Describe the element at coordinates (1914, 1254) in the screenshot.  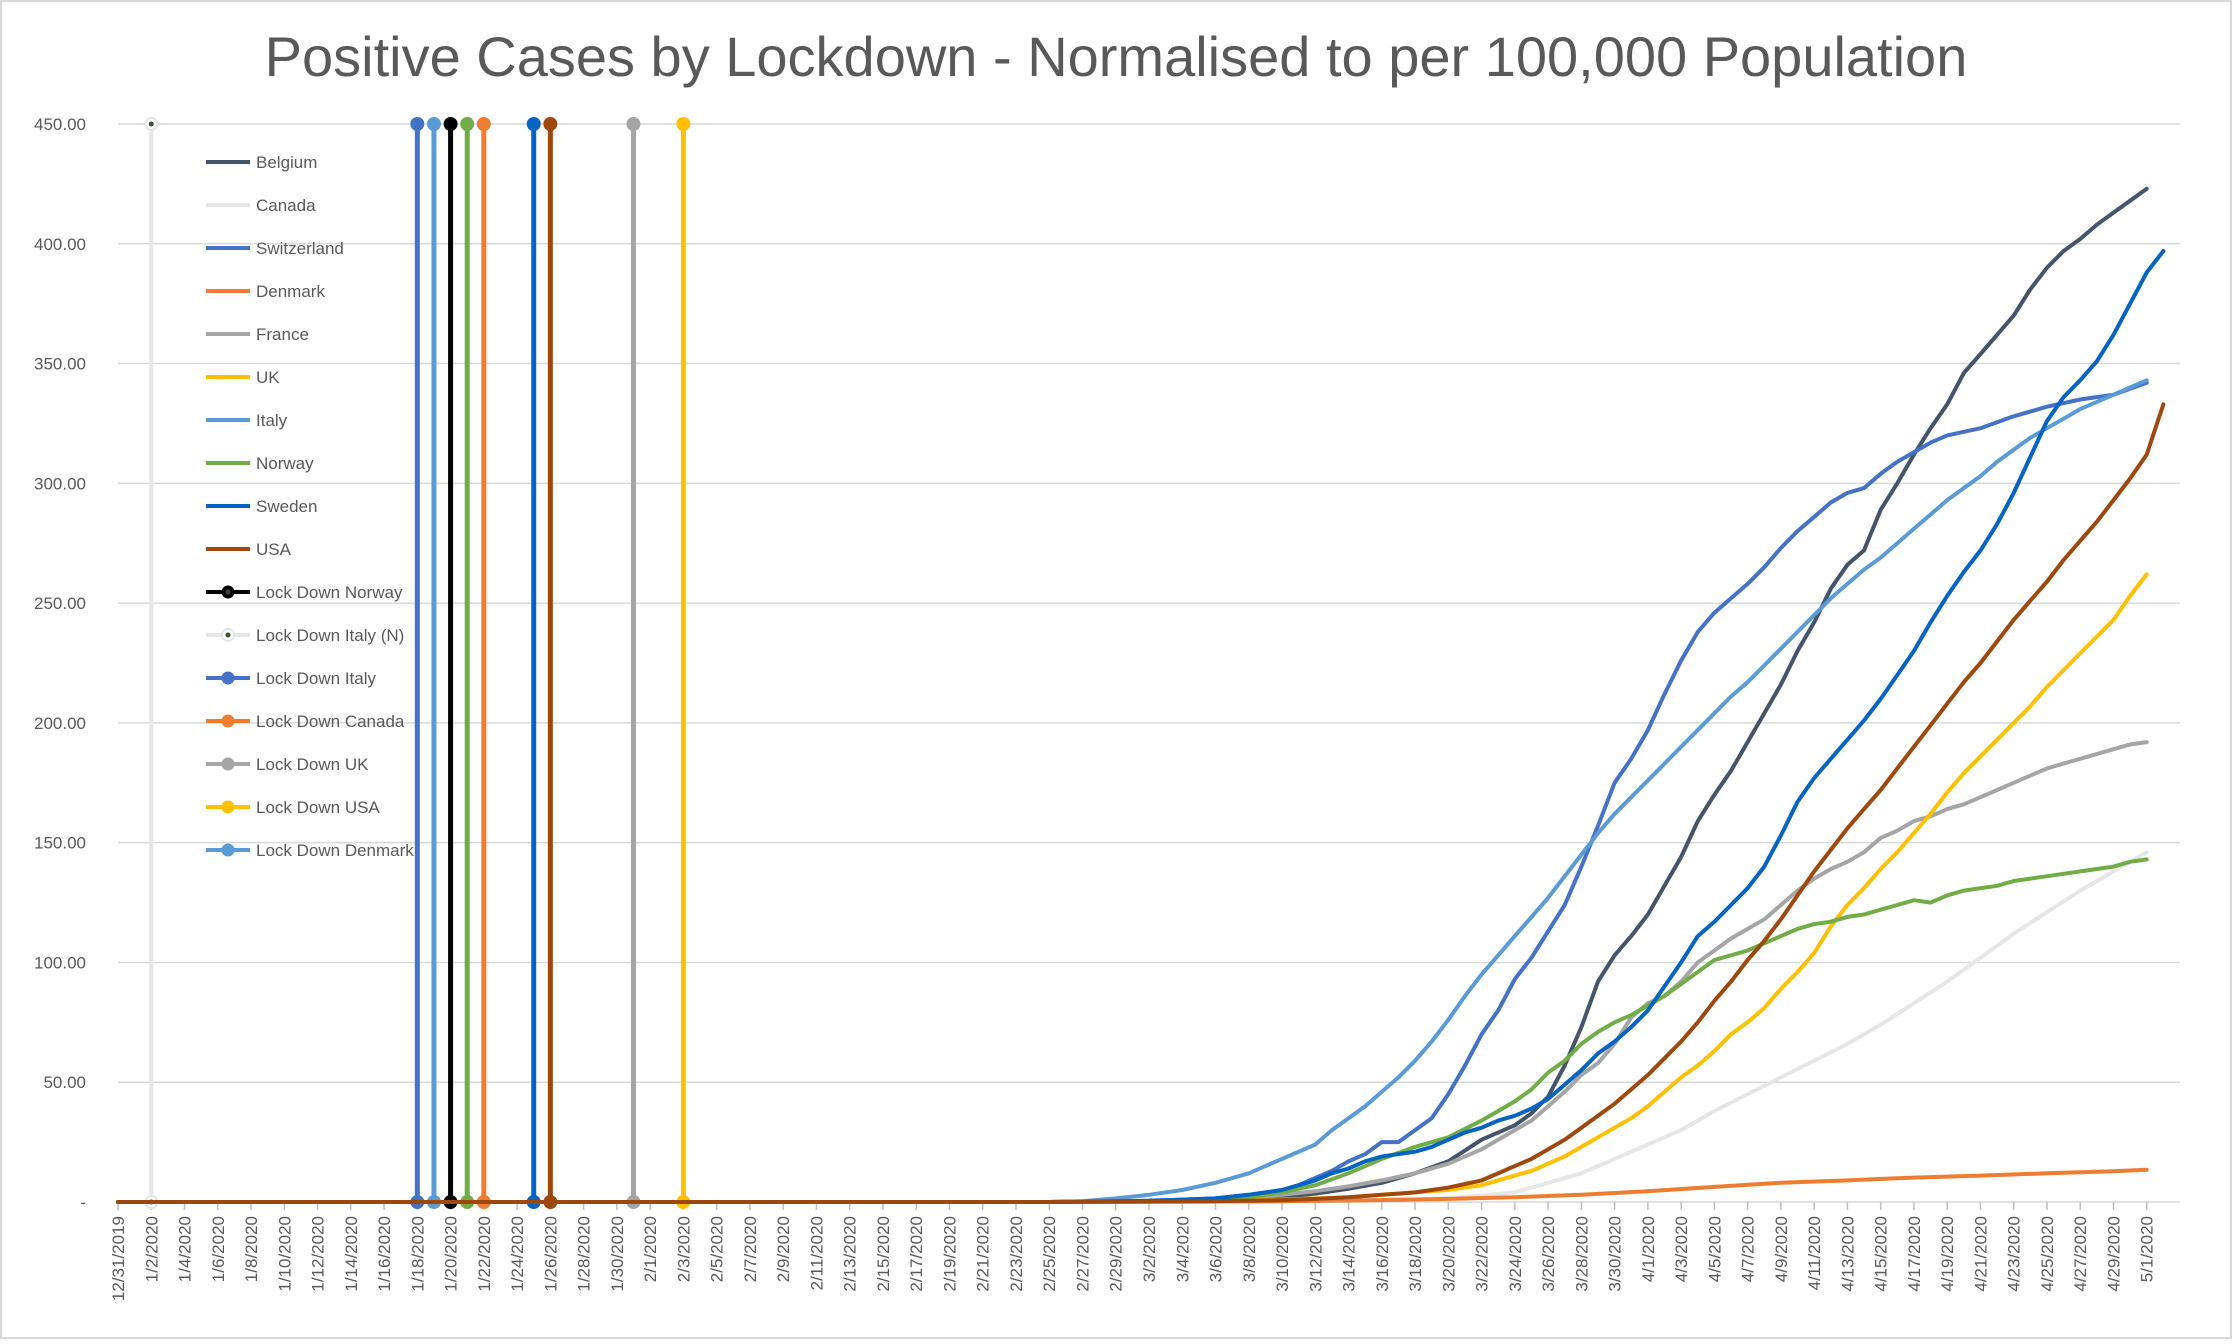
I see `x-tick-label: 4/17/2020` at that location.